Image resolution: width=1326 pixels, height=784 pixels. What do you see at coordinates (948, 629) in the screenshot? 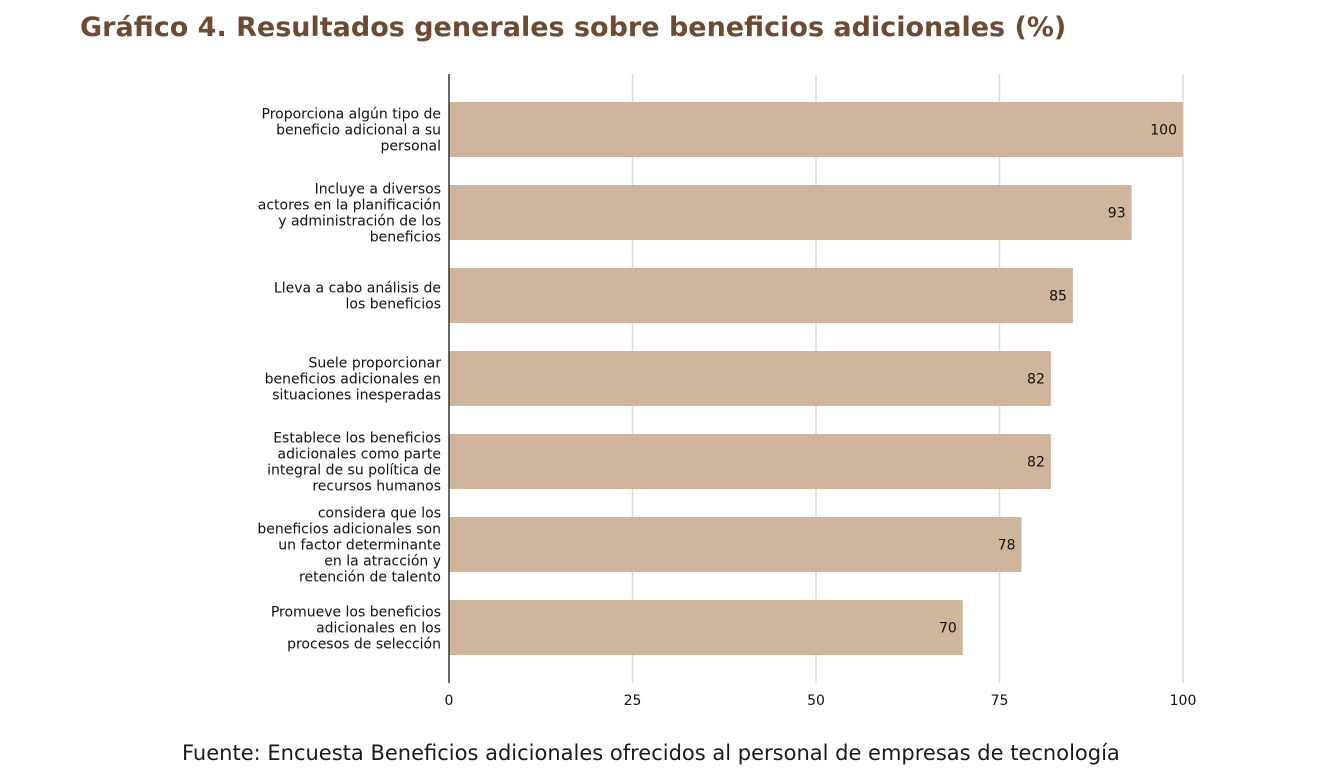
I see `data-label: 70` at bounding box center [948, 629].